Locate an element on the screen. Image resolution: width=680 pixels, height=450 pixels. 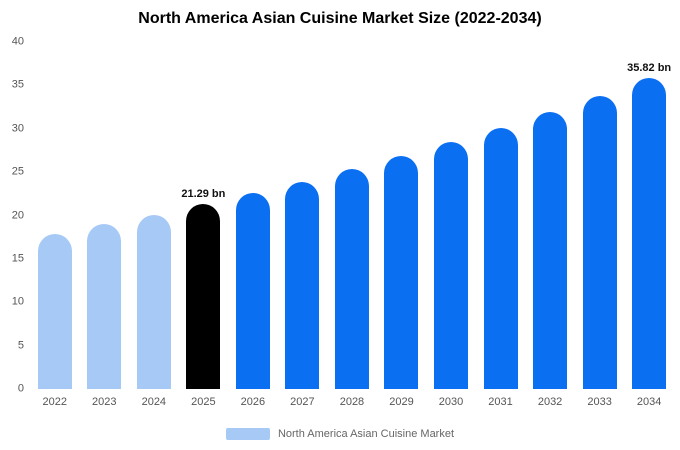
y-tick-label: 25 is located at coordinates (17, 171).